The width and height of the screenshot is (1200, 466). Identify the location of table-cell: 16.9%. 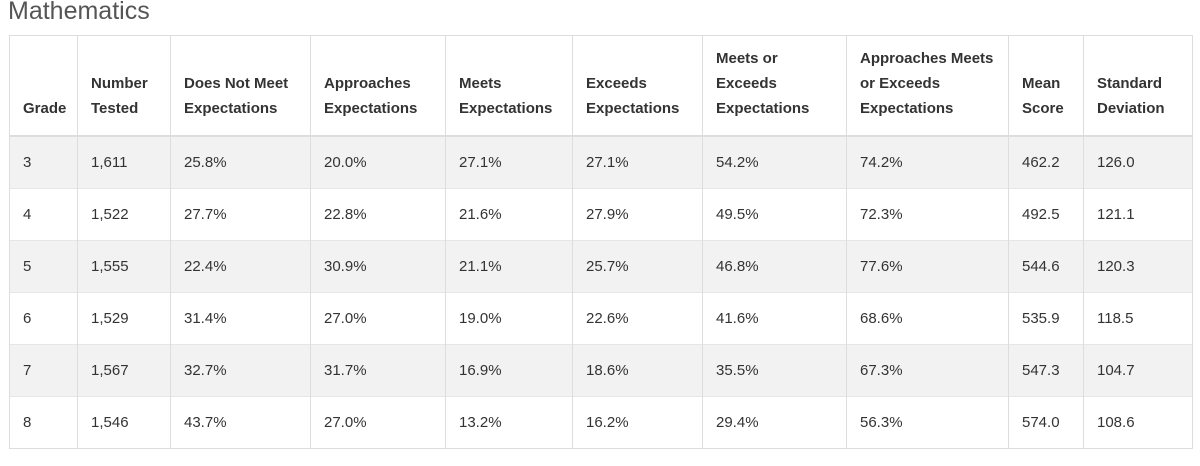
(509, 369).